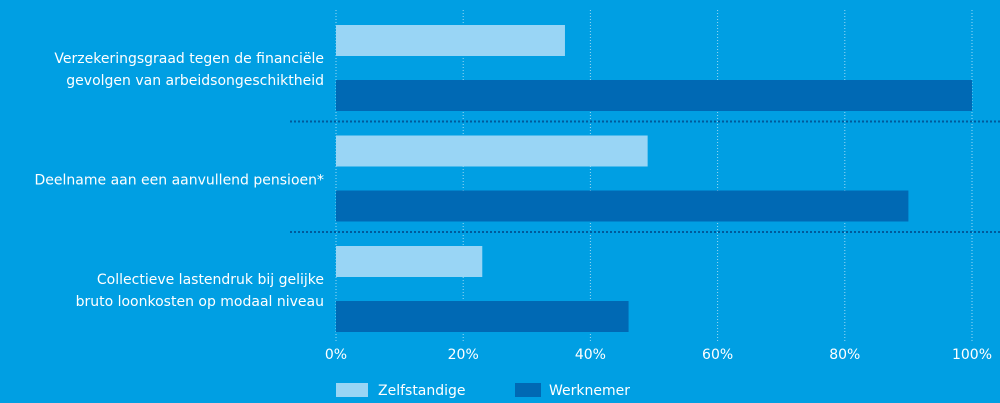 This screenshot has width=1000, height=403. Describe the element at coordinates (210, 280) in the screenshot. I see `category-label: Collectieve lastendruk bij gelijke` at that location.